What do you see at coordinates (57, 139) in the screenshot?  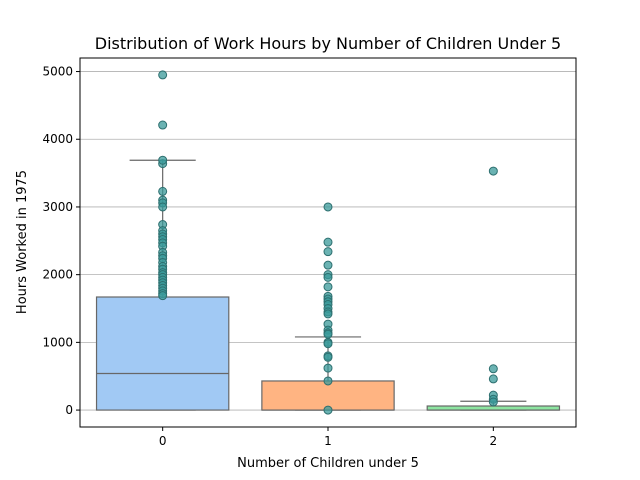 I see `y-tick-label: 4000` at bounding box center [57, 139].